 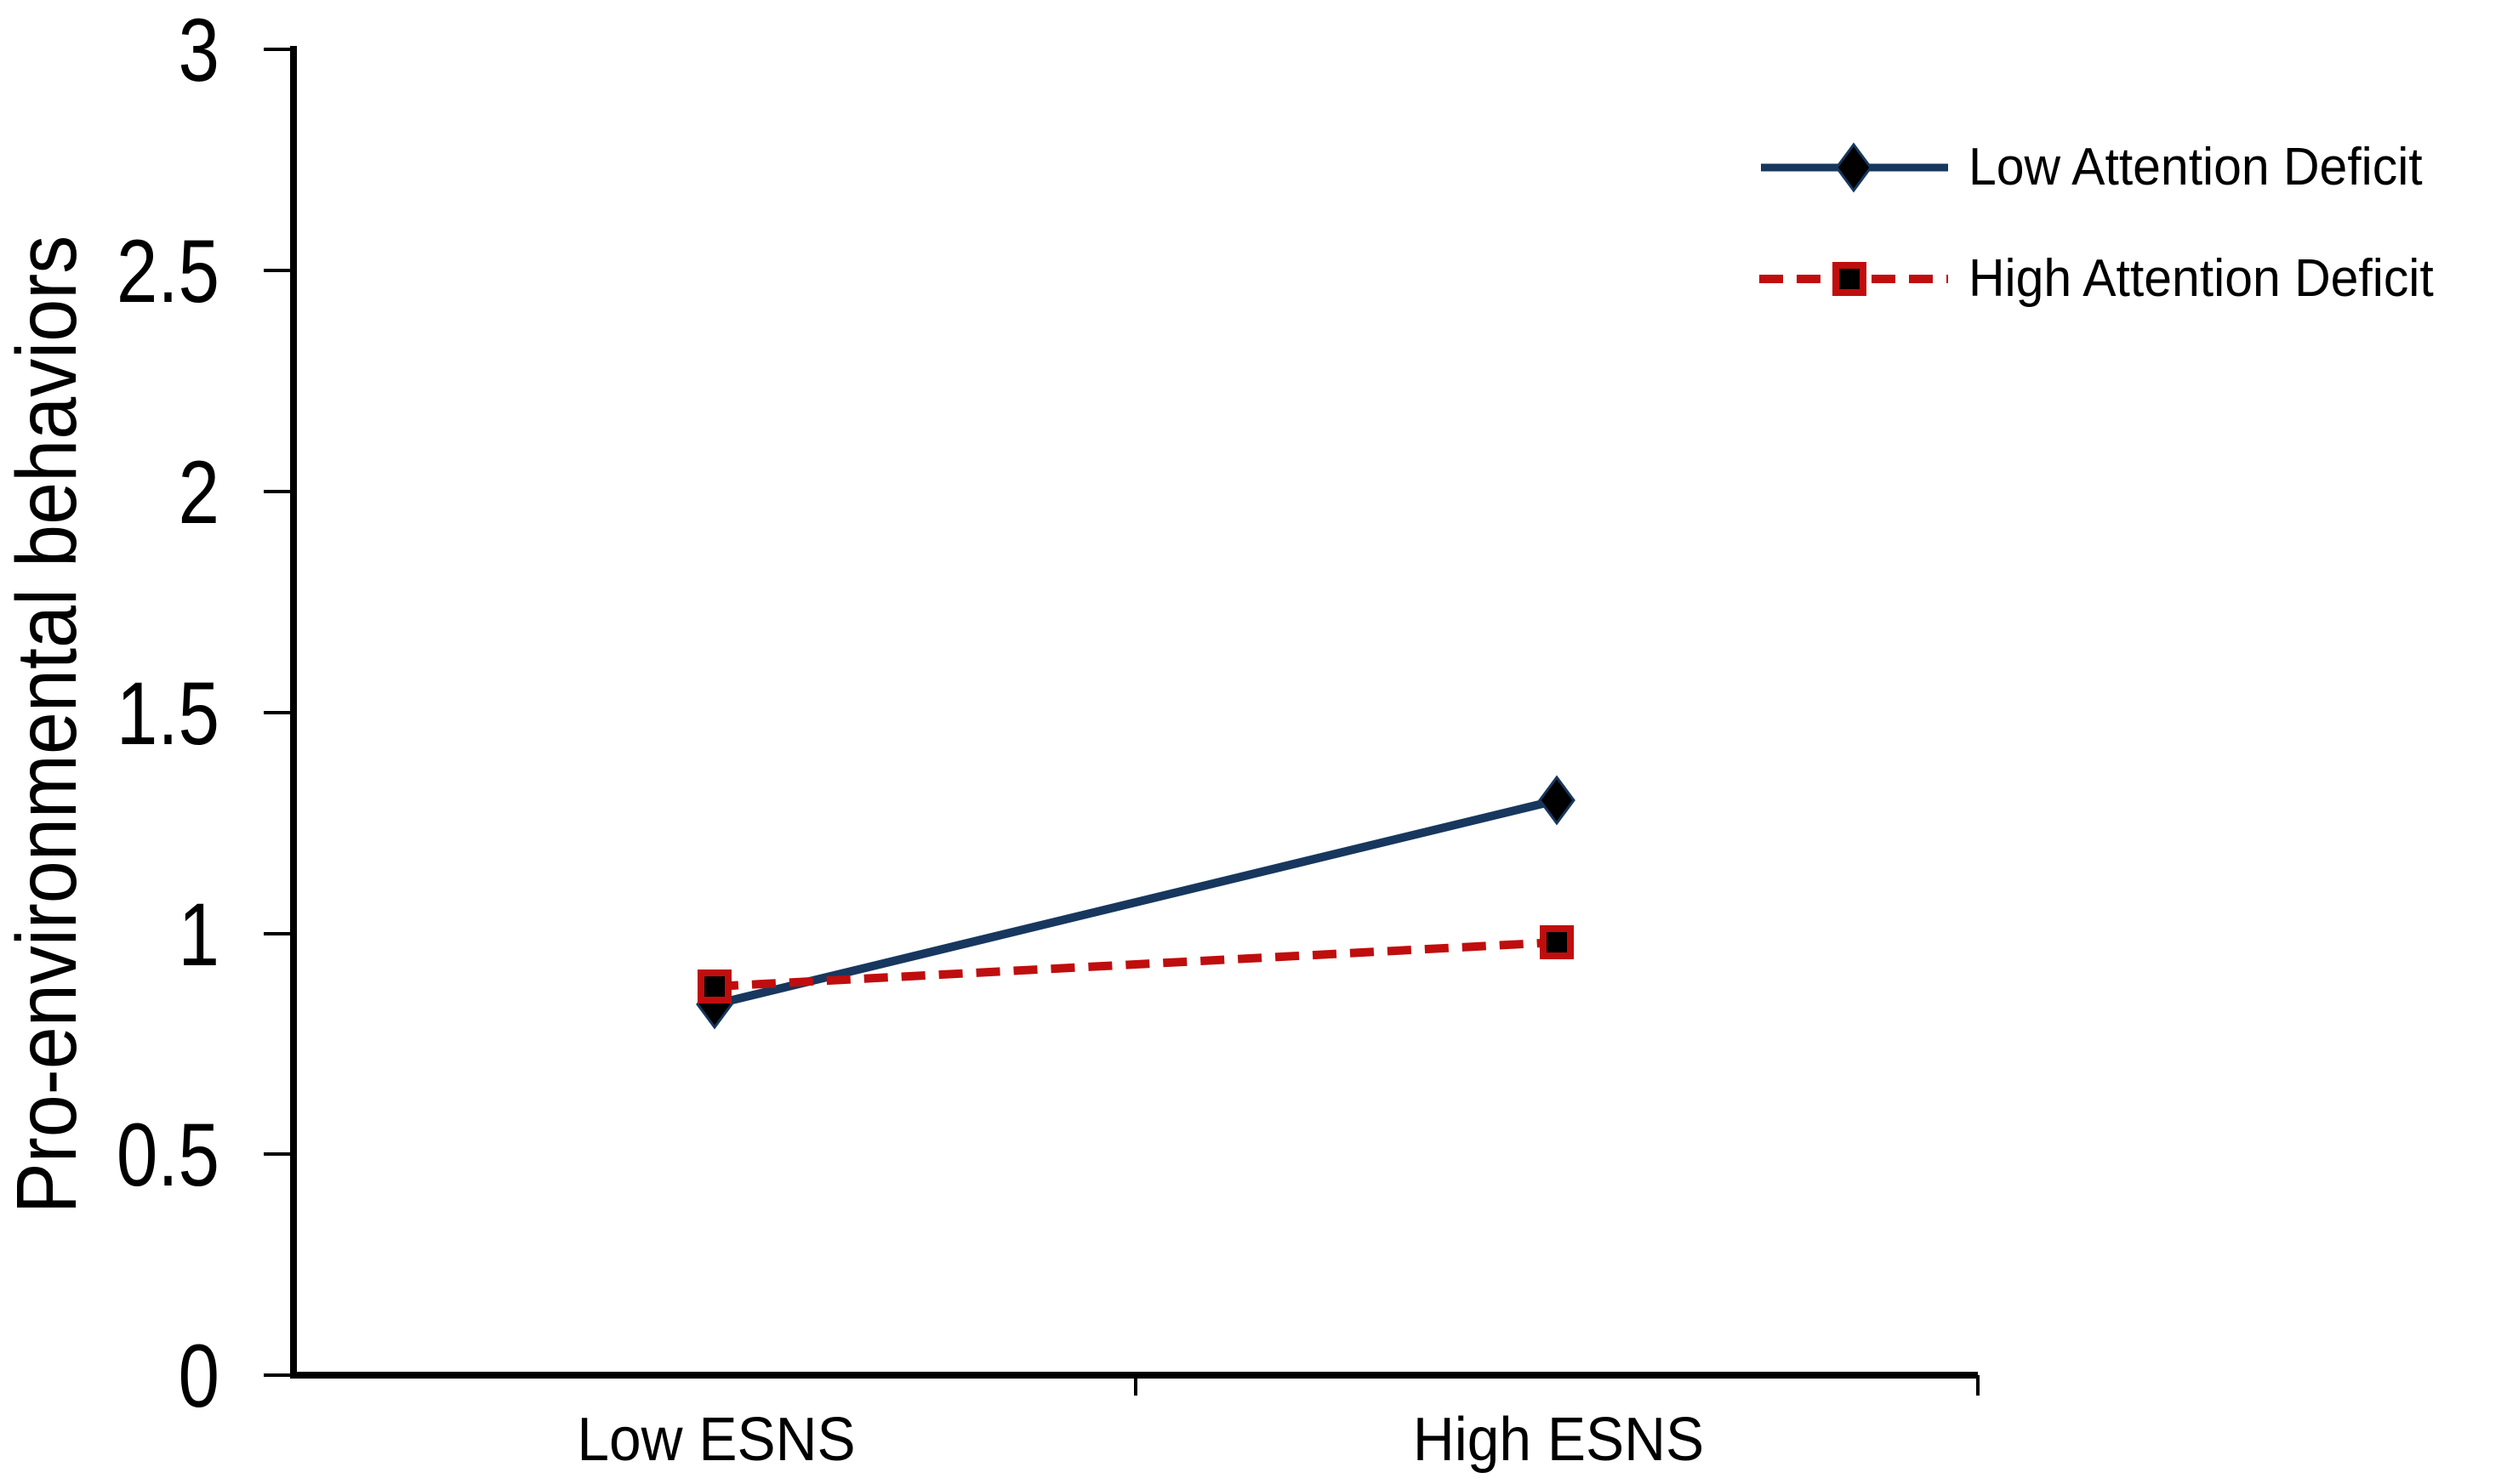 I want to click on series-low-attention-deficit-line, so click(x=1135, y=903).